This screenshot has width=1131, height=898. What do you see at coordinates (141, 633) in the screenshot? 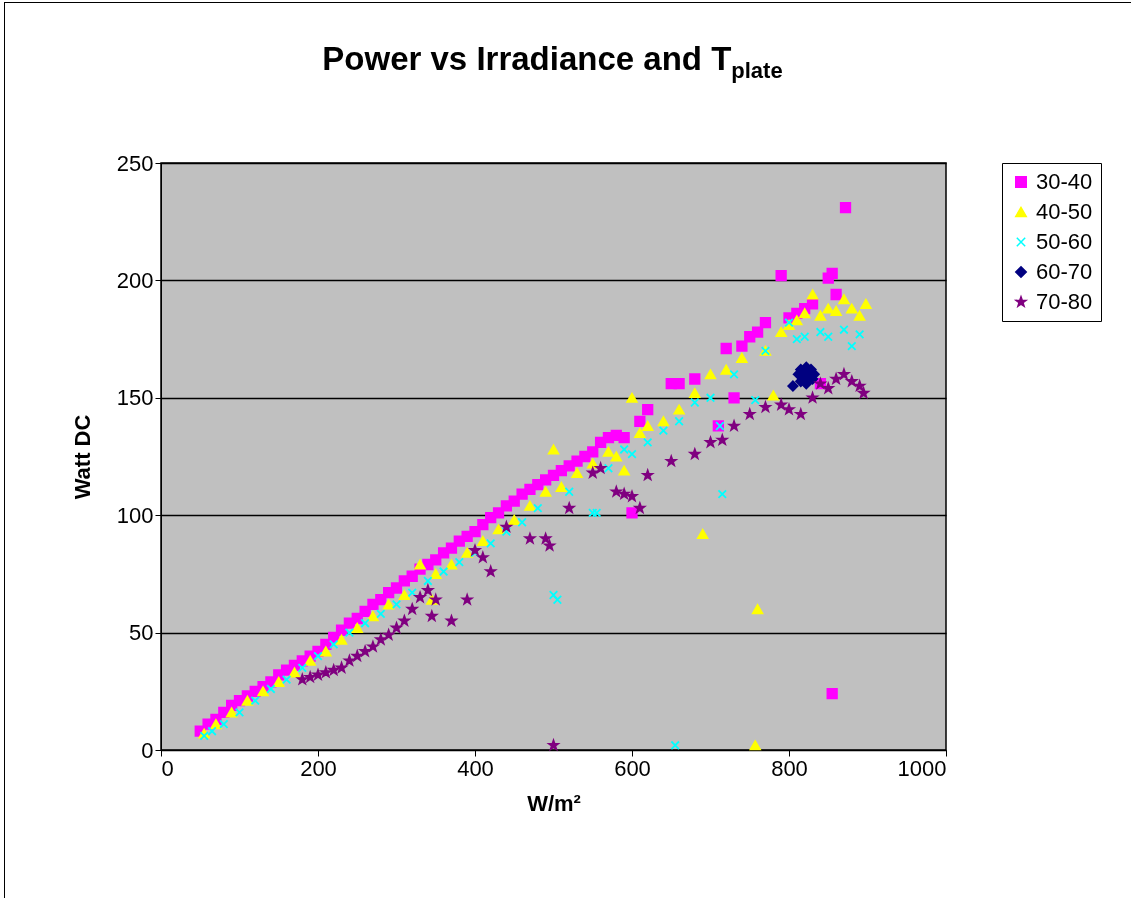
I see `y-tick-label: 50` at bounding box center [141, 633].